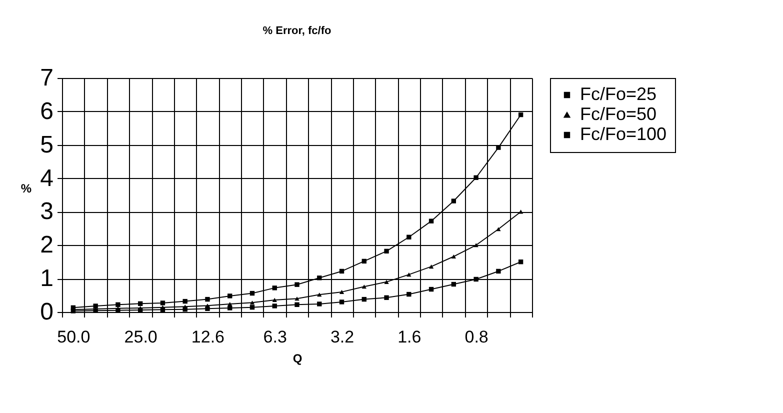 Image resolution: width=783 pixels, height=413 pixels. Describe the element at coordinates (618, 94) in the screenshot. I see `legend-label: Fc/Fo=25` at that location.